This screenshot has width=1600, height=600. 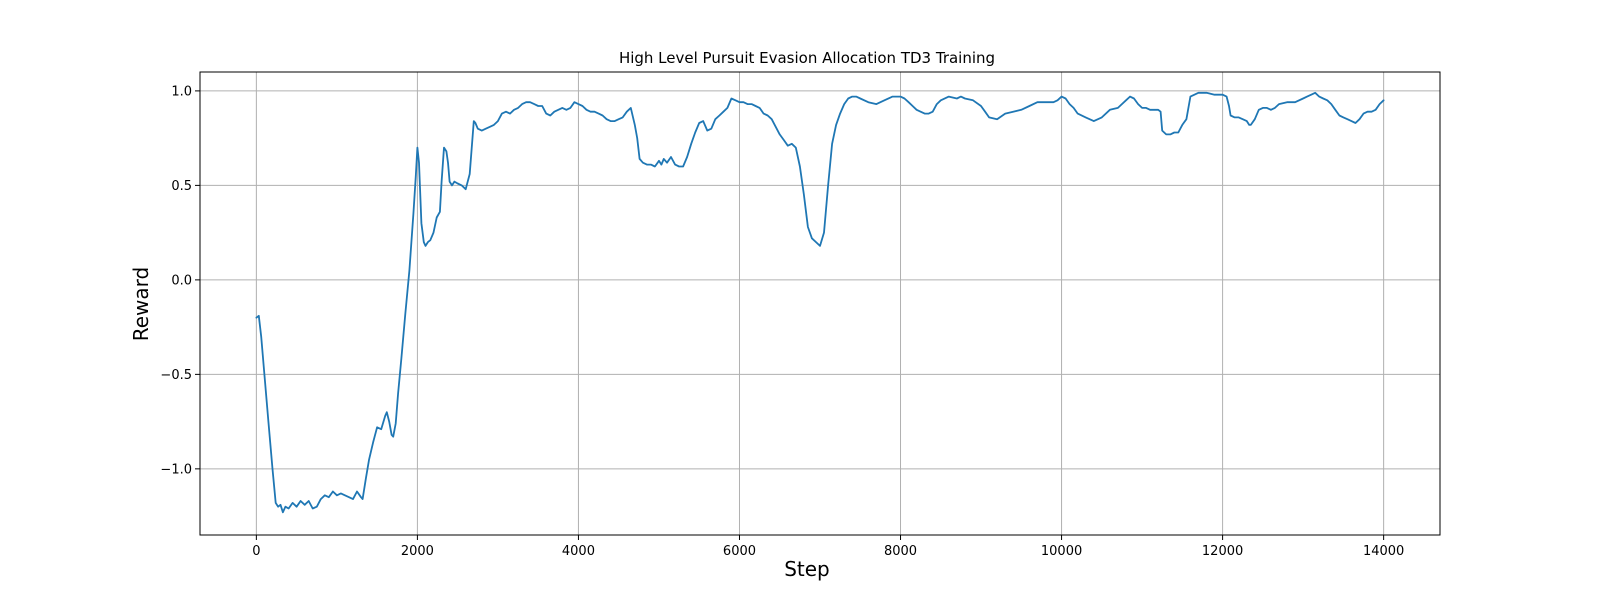 I want to click on y-tick-label: −1.0, so click(x=176, y=469).